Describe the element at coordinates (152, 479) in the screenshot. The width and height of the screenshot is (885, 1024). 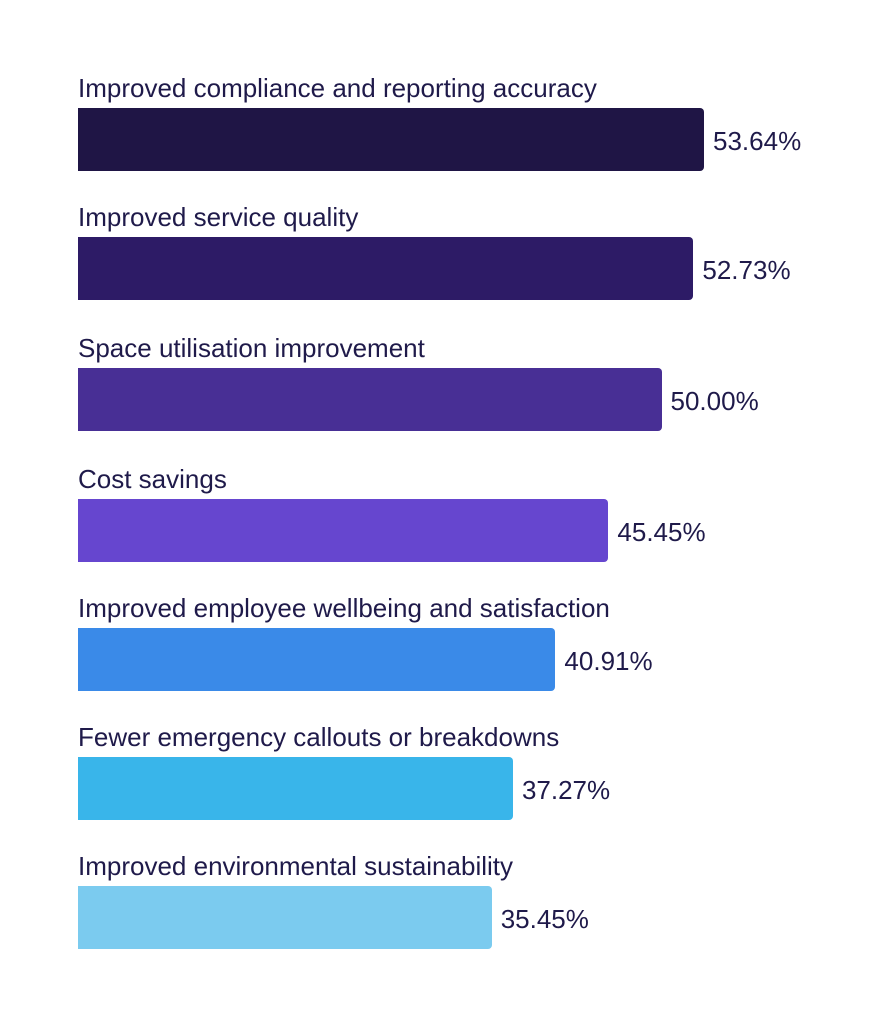
I see `category-label: Cost savings` at that location.